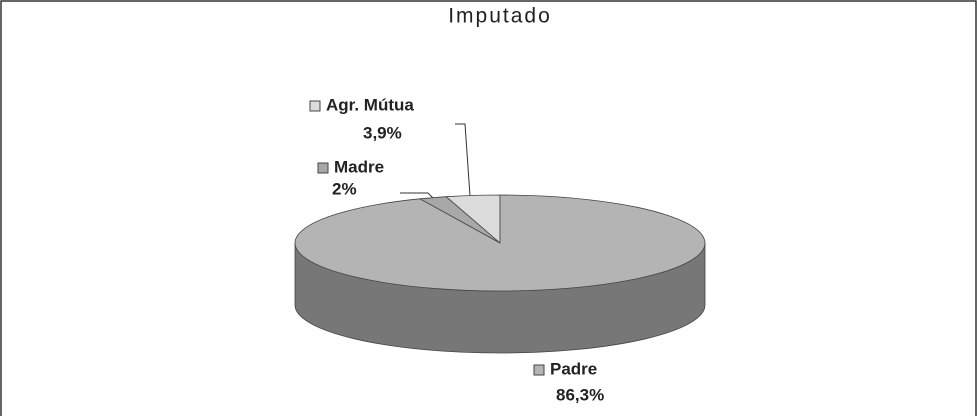 The width and height of the screenshot is (977, 416). What do you see at coordinates (370, 104) in the screenshot?
I see `category-label: Agr. Mútua` at bounding box center [370, 104].